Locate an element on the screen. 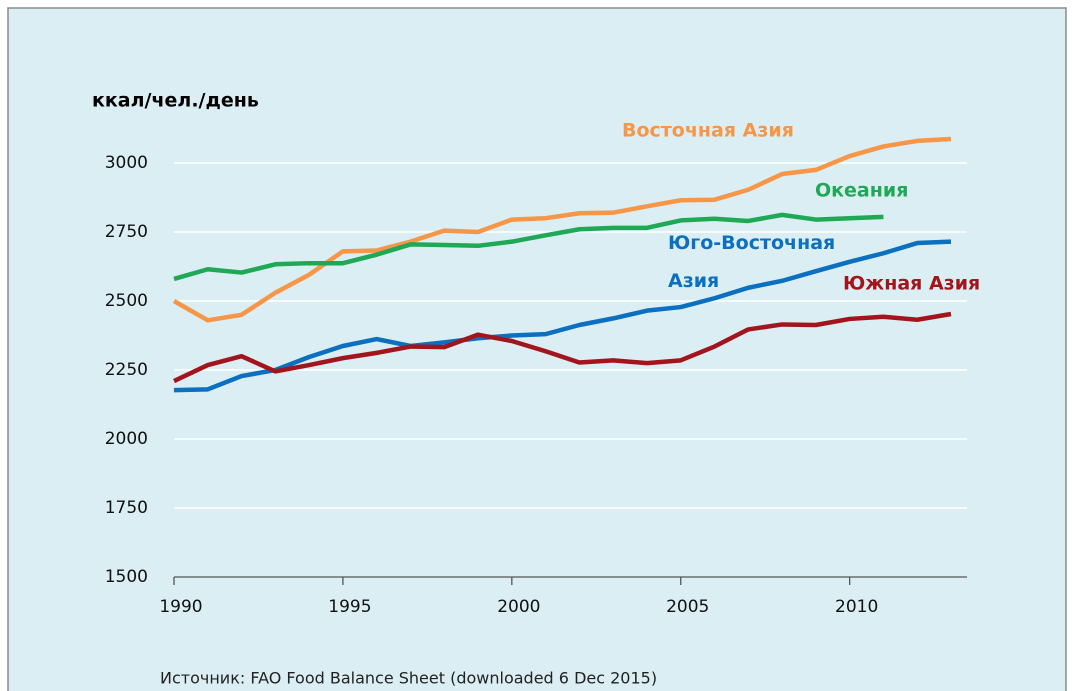  y-tick-label: 1500 is located at coordinates (126, 577).